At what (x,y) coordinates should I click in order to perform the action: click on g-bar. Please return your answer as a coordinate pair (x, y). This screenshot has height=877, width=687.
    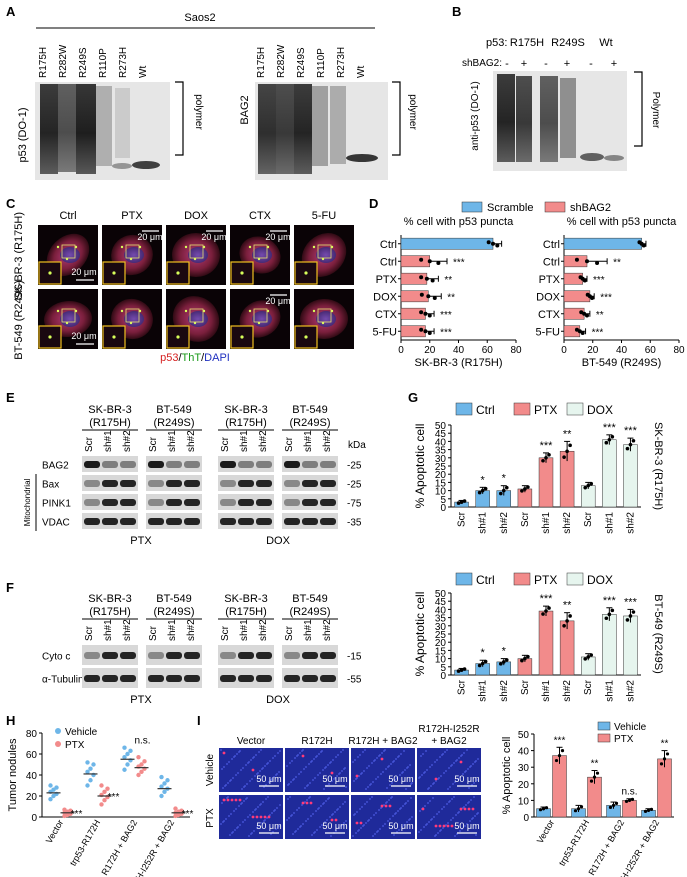
    Looking at the image, I should click on (546, 643).